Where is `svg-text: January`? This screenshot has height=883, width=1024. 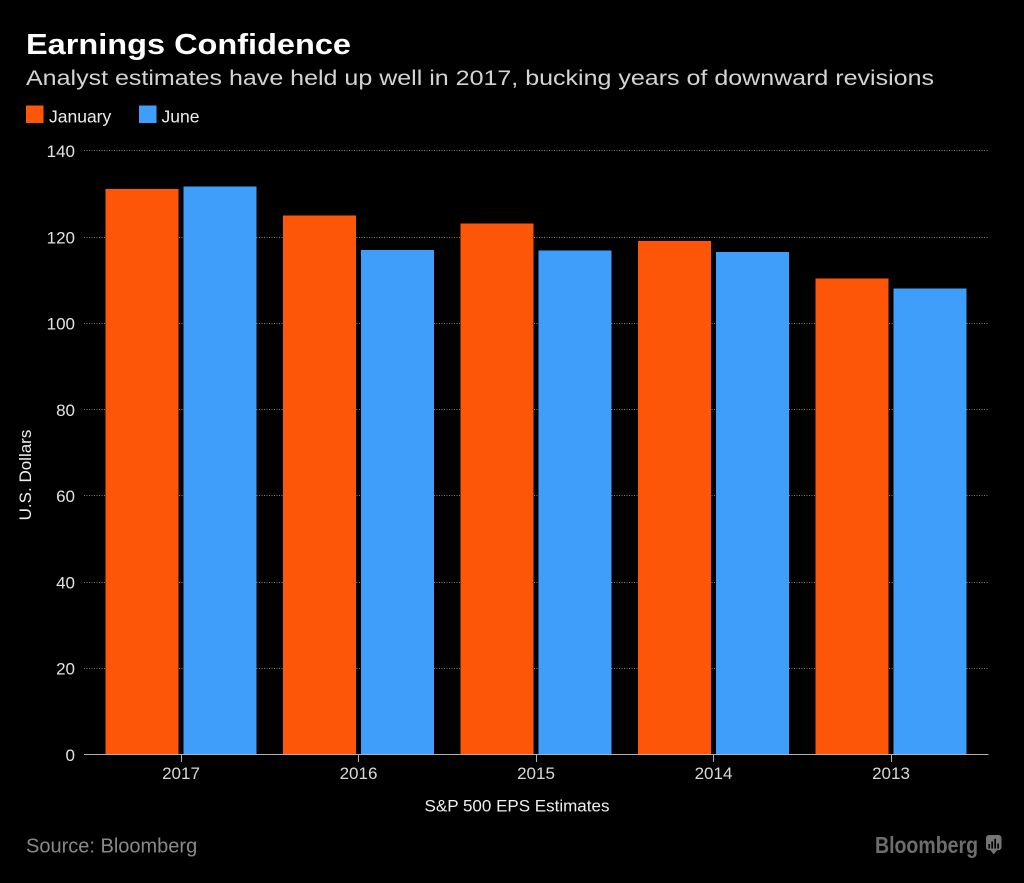 svg-text: January is located at coordinates (80, 117).